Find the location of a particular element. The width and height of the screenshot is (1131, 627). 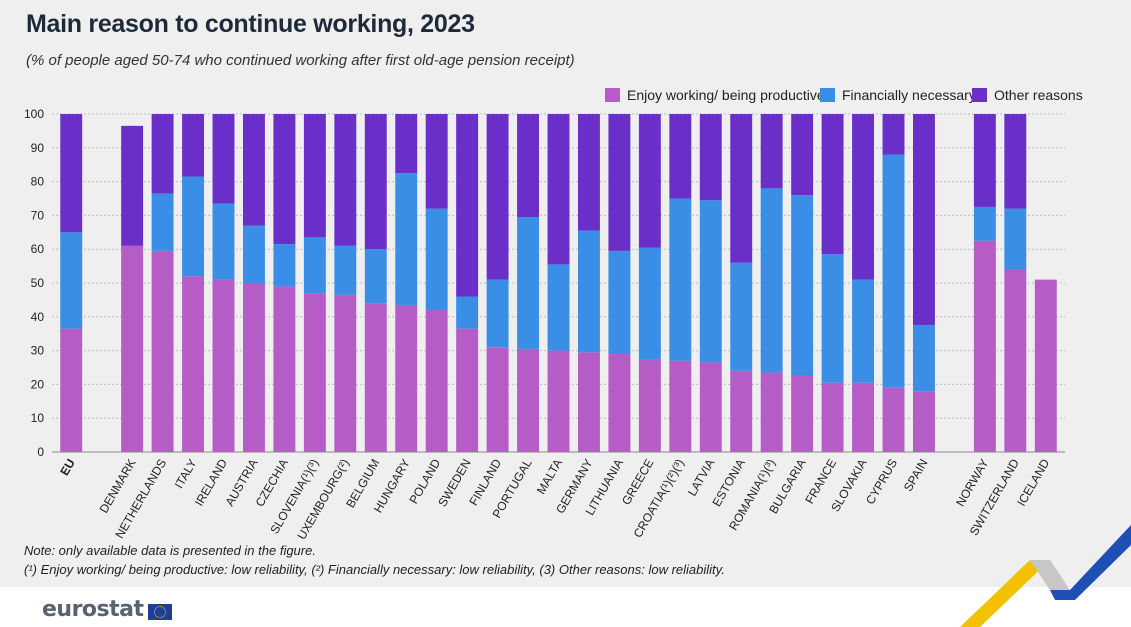

footer-bar is located at coordinates (565, 607).